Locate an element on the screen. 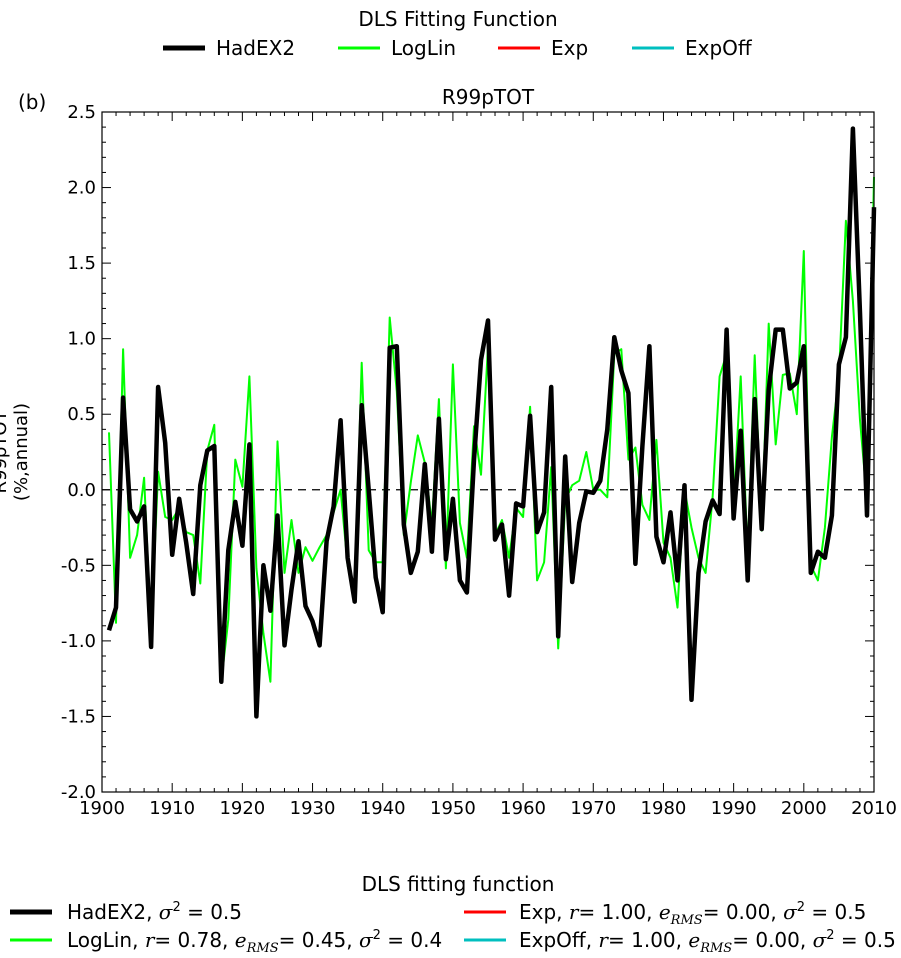  top-legend-title: DLS Fitting Function is located at coordinates (457, 19).